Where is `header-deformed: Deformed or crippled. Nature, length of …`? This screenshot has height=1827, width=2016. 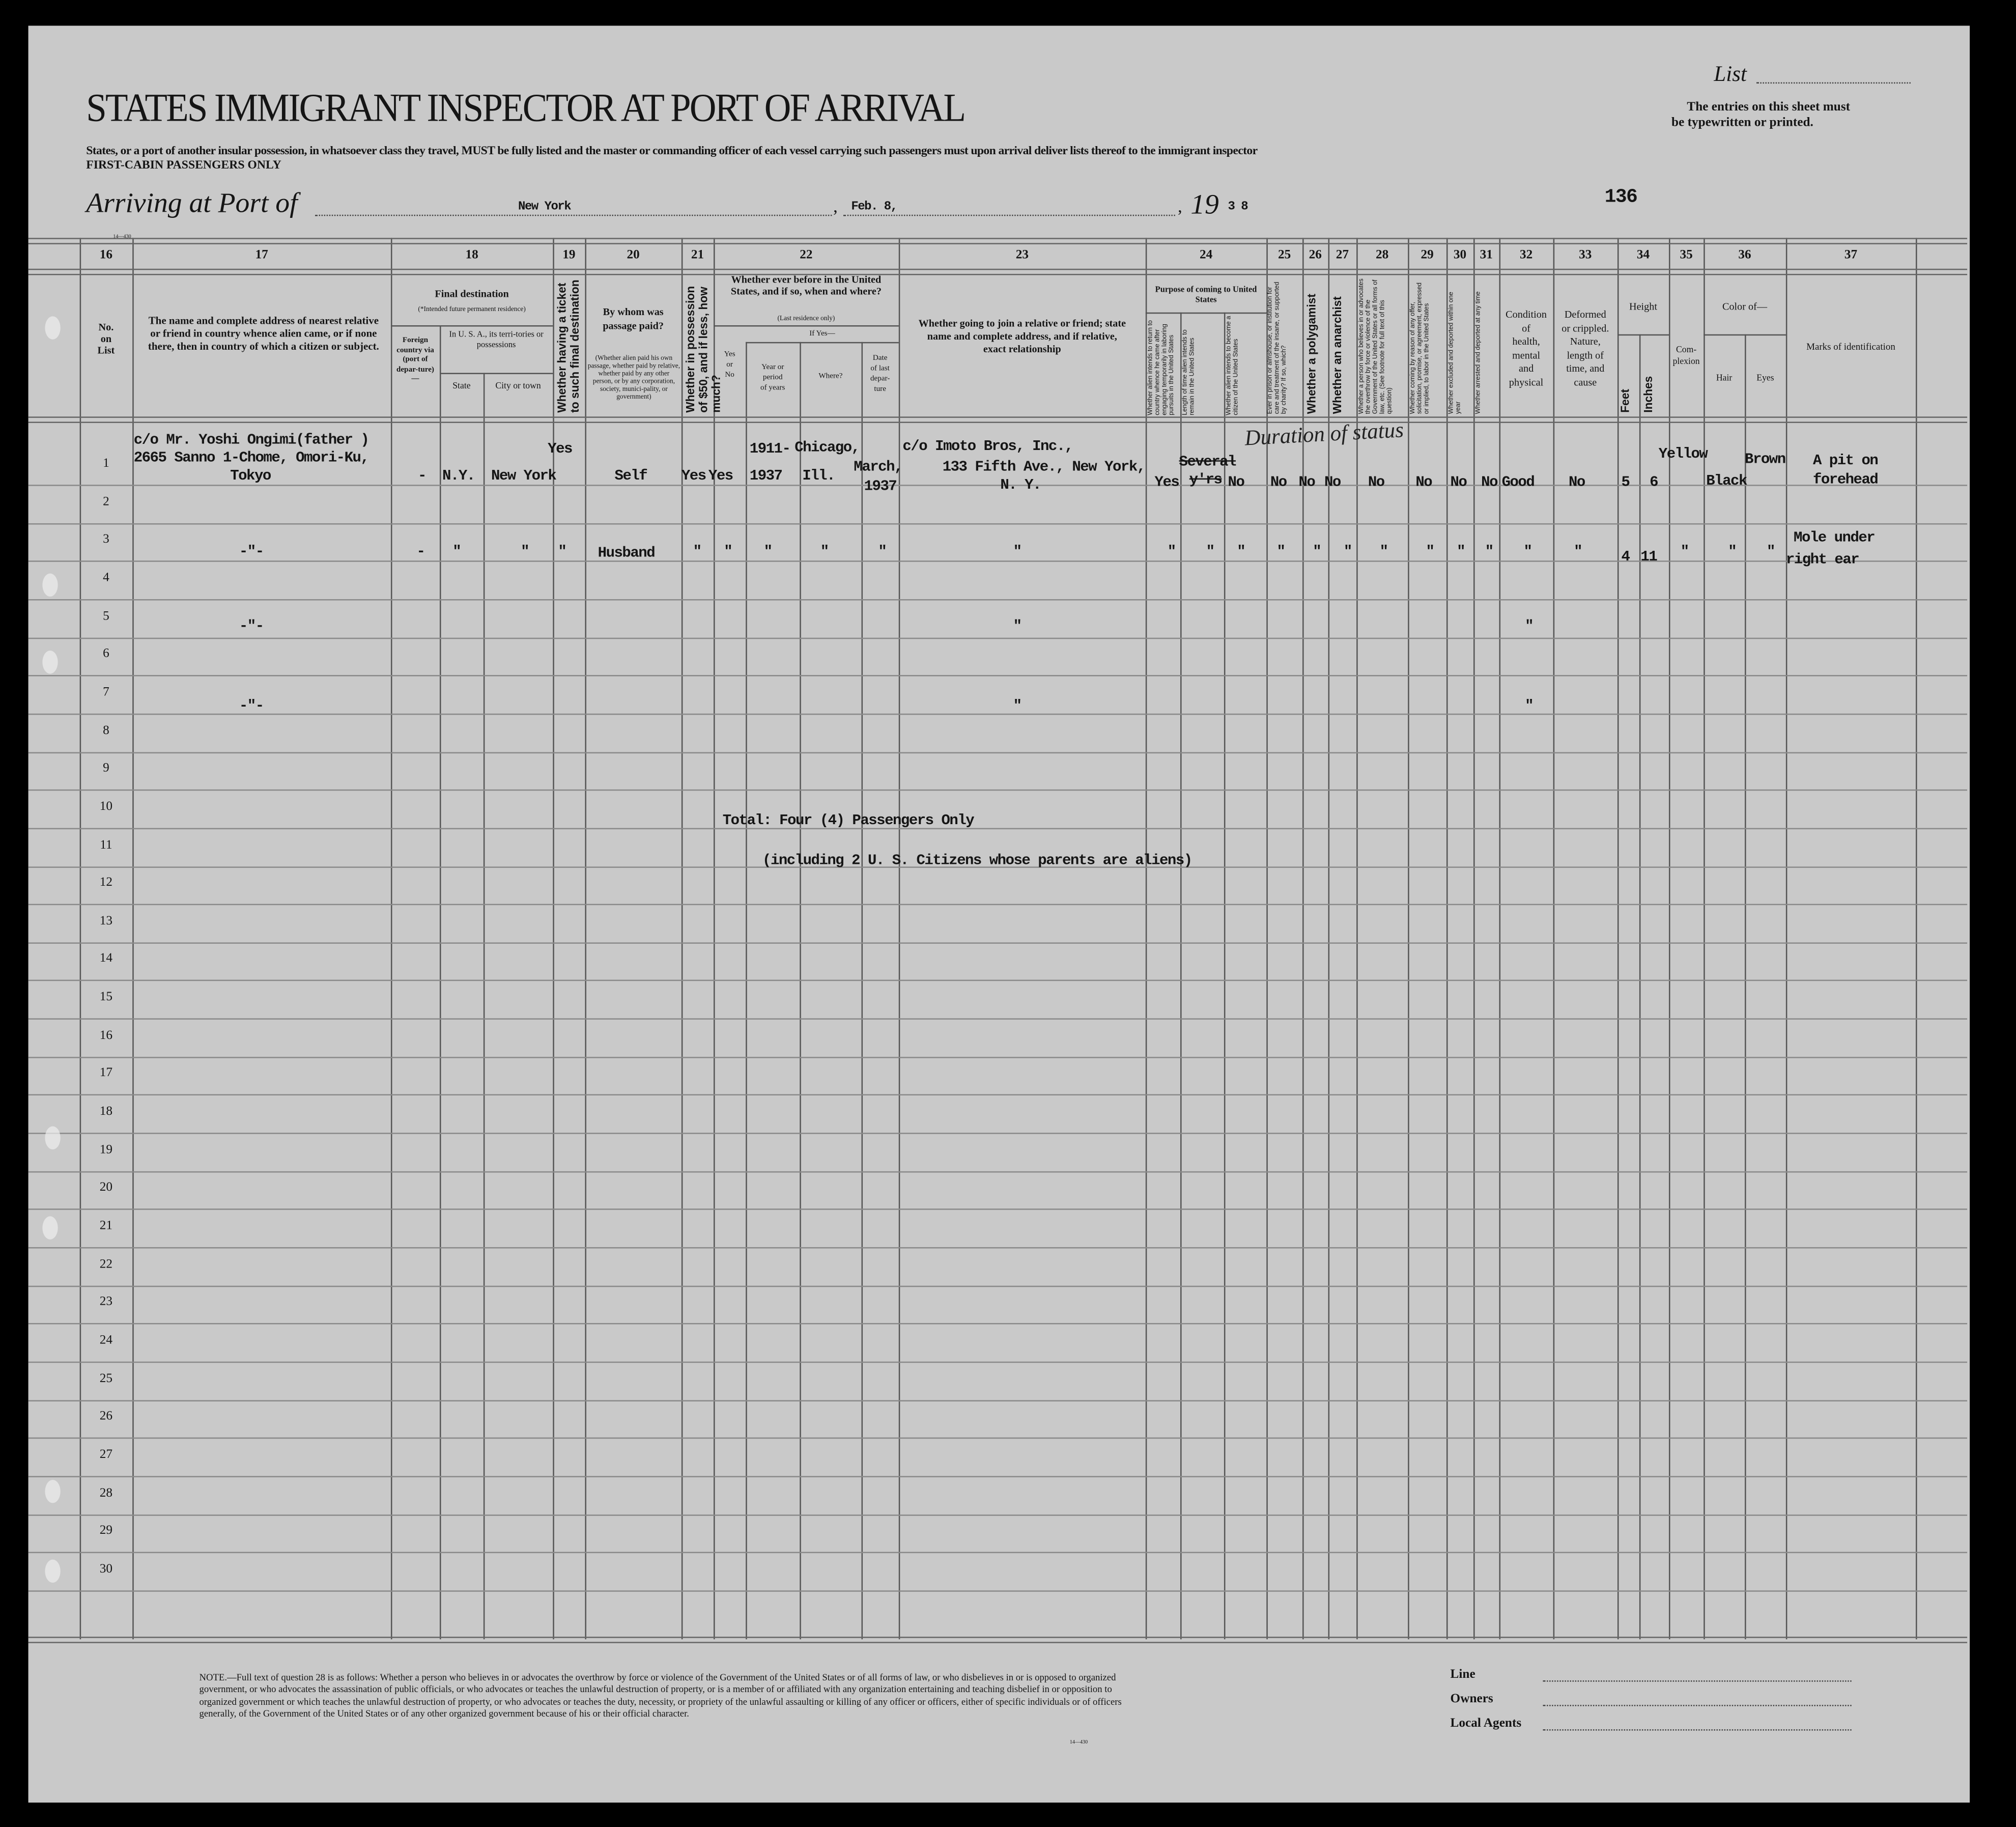
header-deformed: Deformed or crippled. Nature, length of … is located at coordinates (1585, 348).